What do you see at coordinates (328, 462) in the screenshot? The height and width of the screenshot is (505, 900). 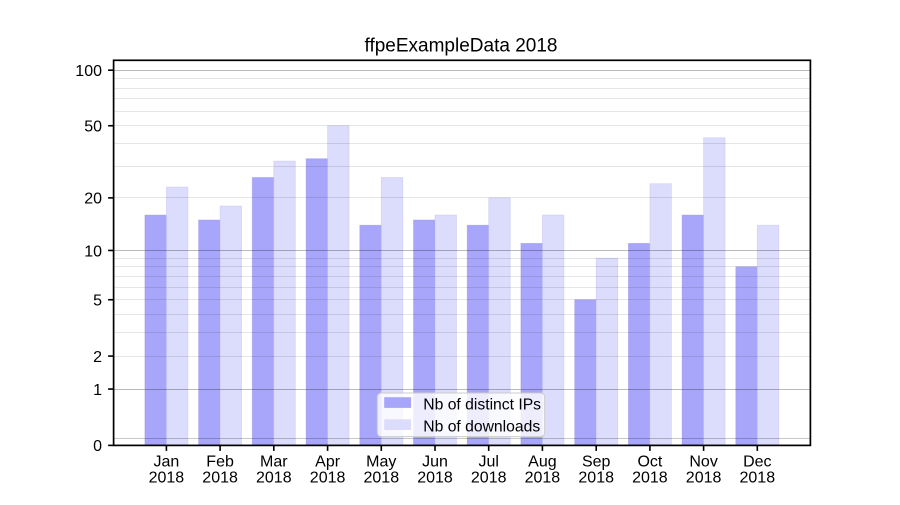 I see `svg-text: Apr` at bounding box center [328, 462].